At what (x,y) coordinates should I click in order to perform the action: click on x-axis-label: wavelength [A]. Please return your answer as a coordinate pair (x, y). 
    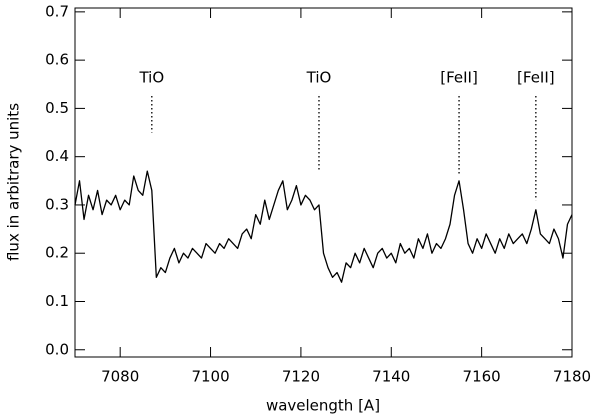
    Looking at the image, I should click on (323, 406).